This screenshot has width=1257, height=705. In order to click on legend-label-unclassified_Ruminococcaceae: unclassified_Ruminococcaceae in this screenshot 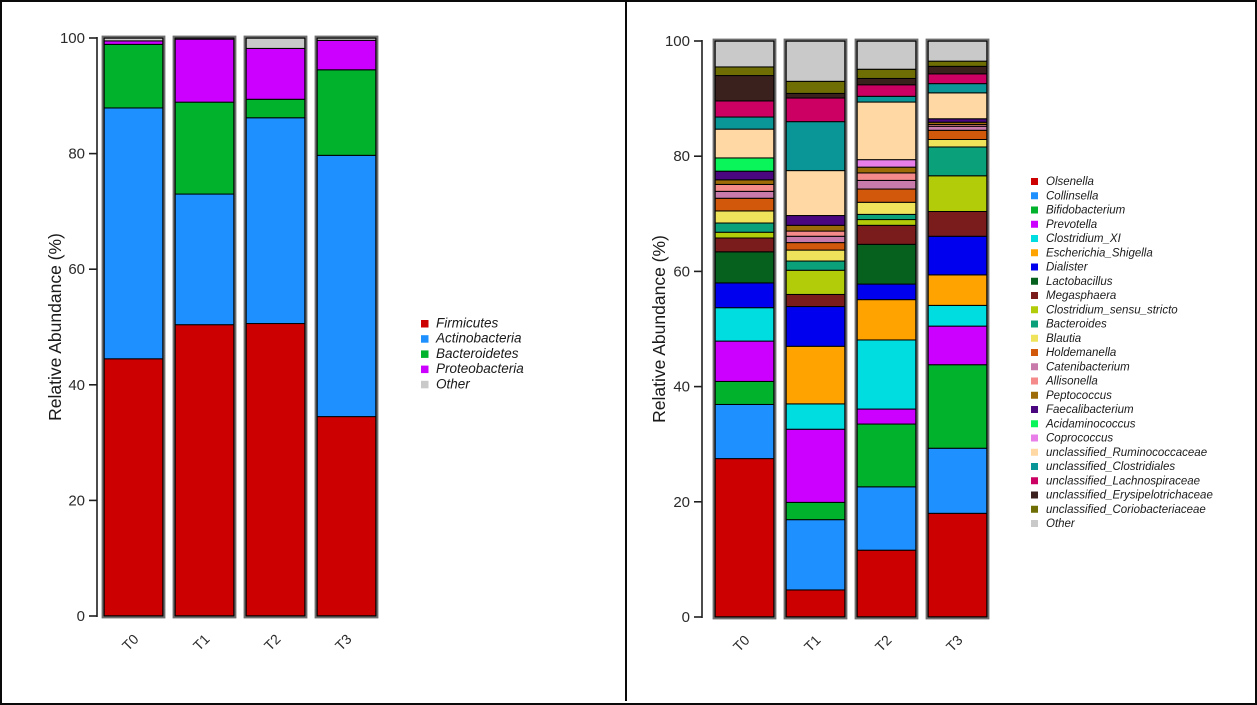, I will do `click(1126, 453)`.